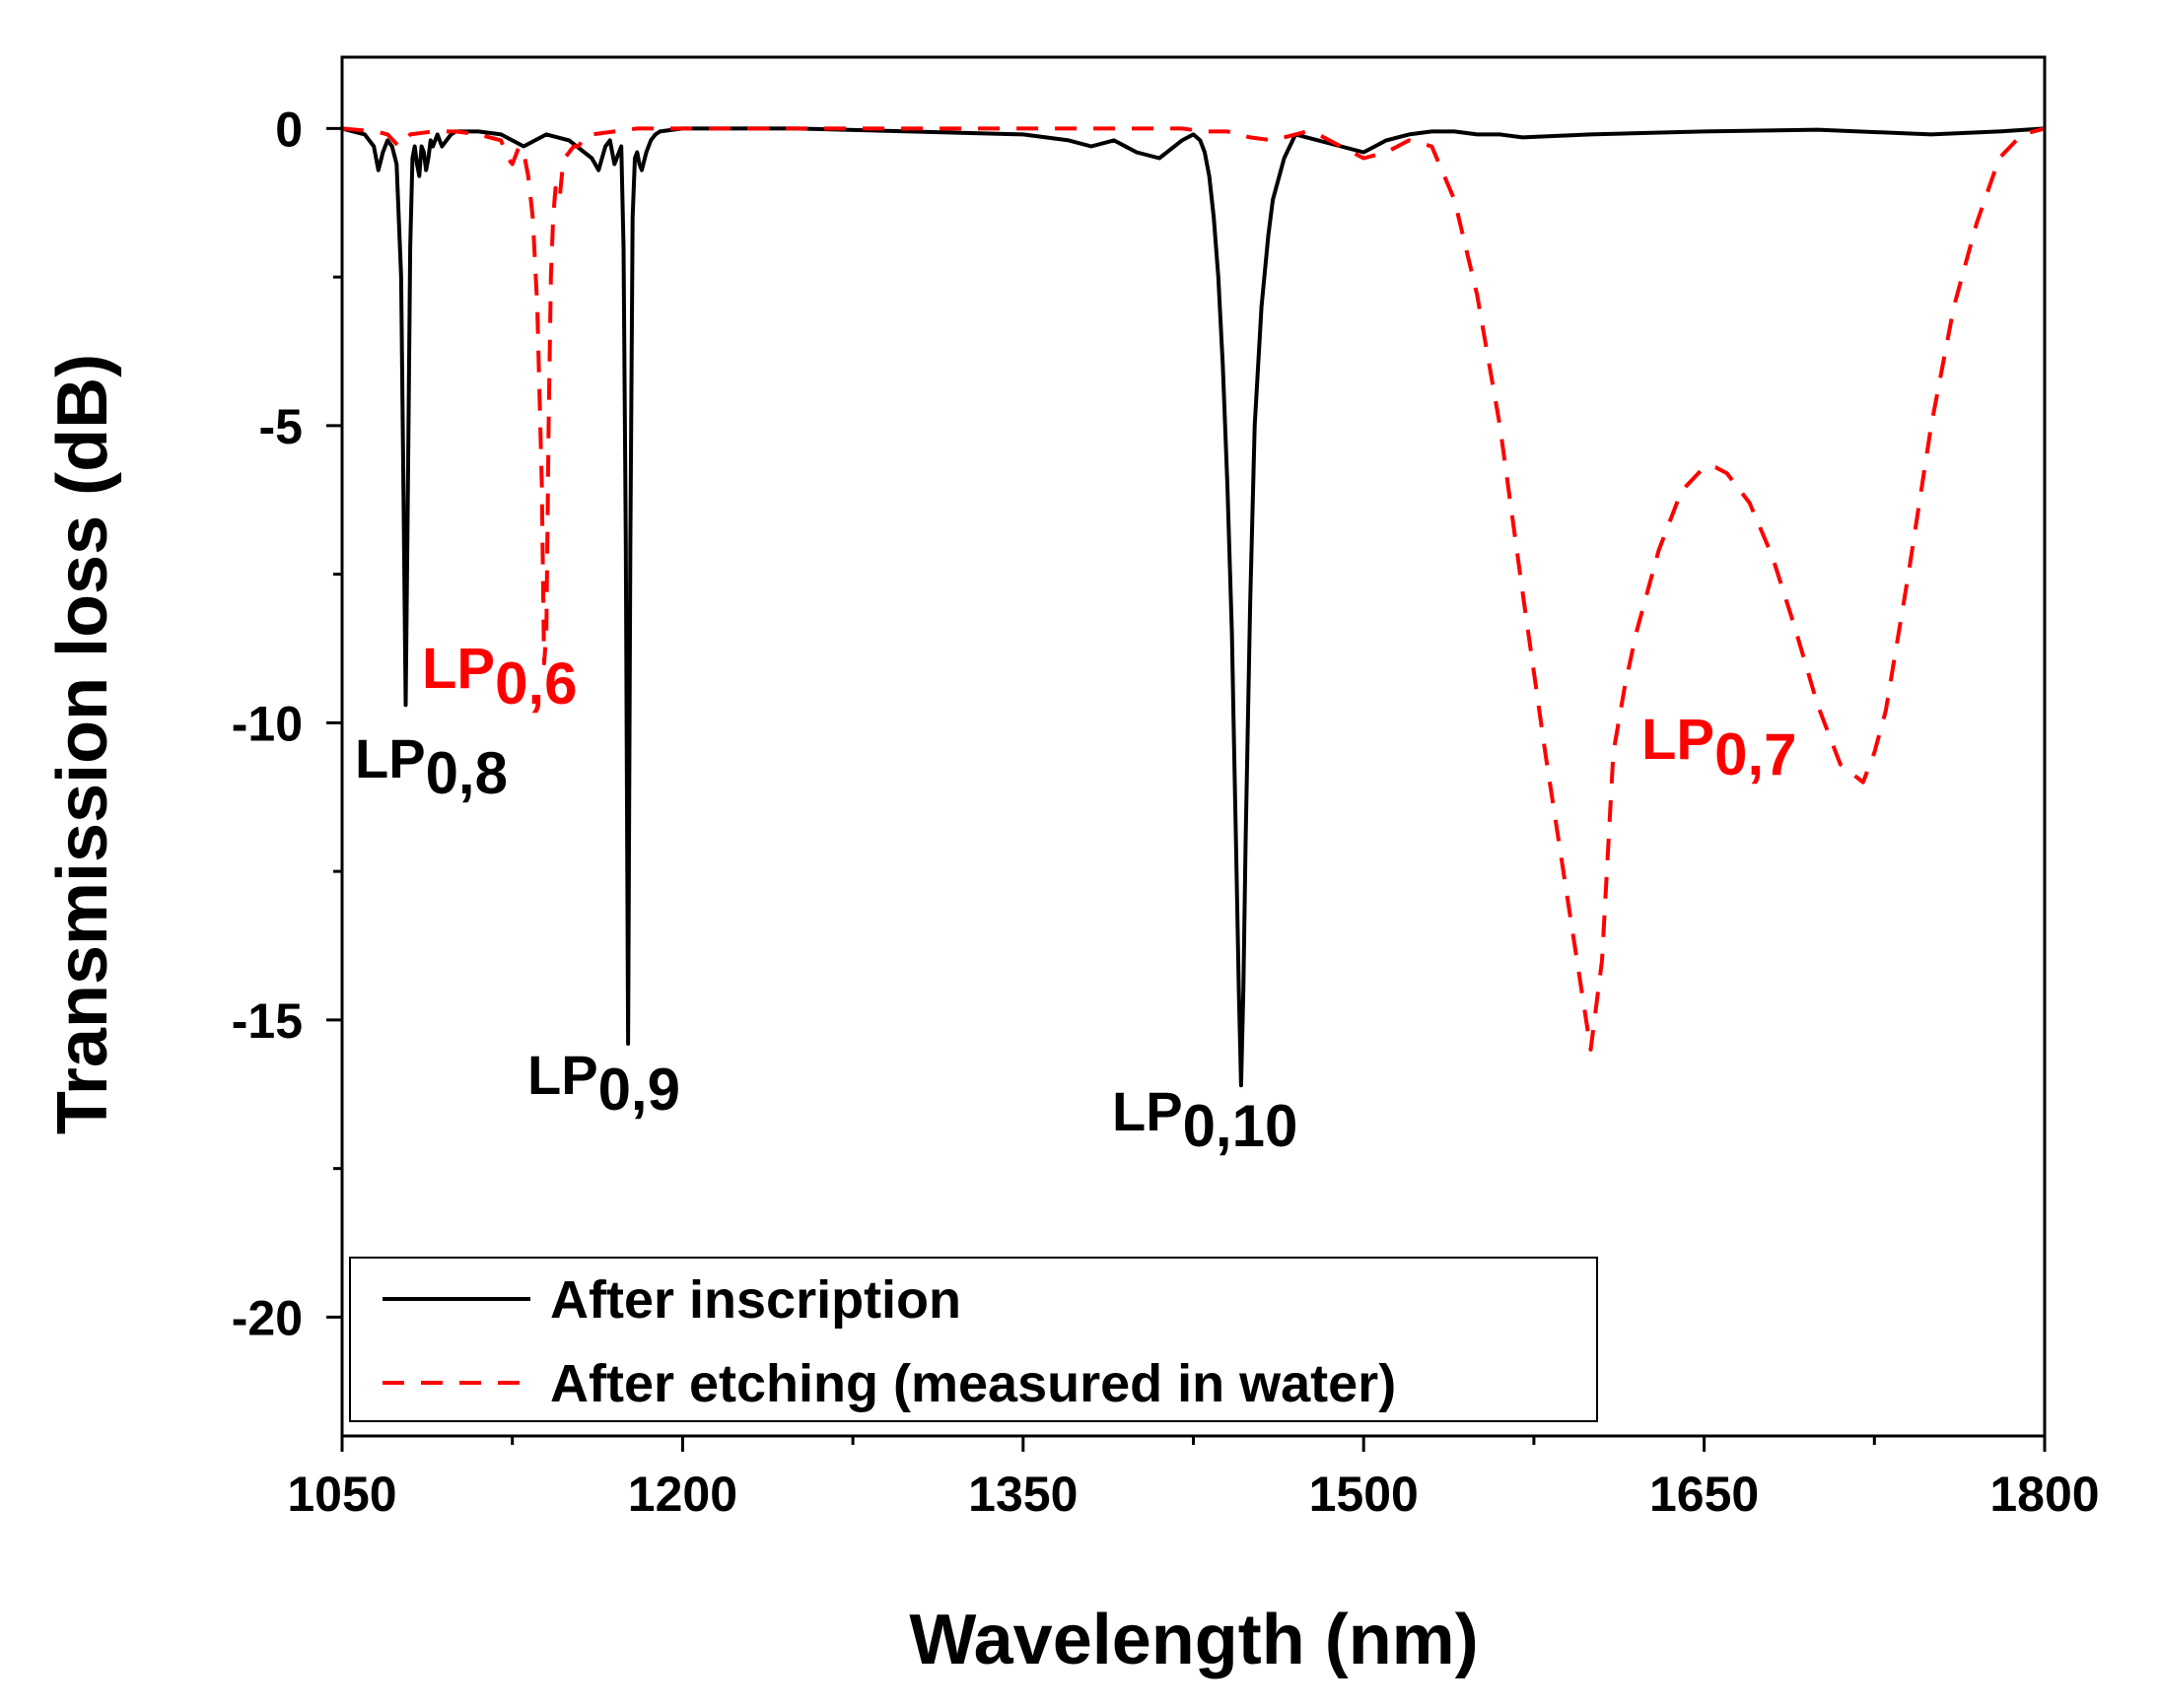 The height and width of the screenshot is (1708, 2160). I want to click on x-tick-label: 1200, so click(682, 1494).